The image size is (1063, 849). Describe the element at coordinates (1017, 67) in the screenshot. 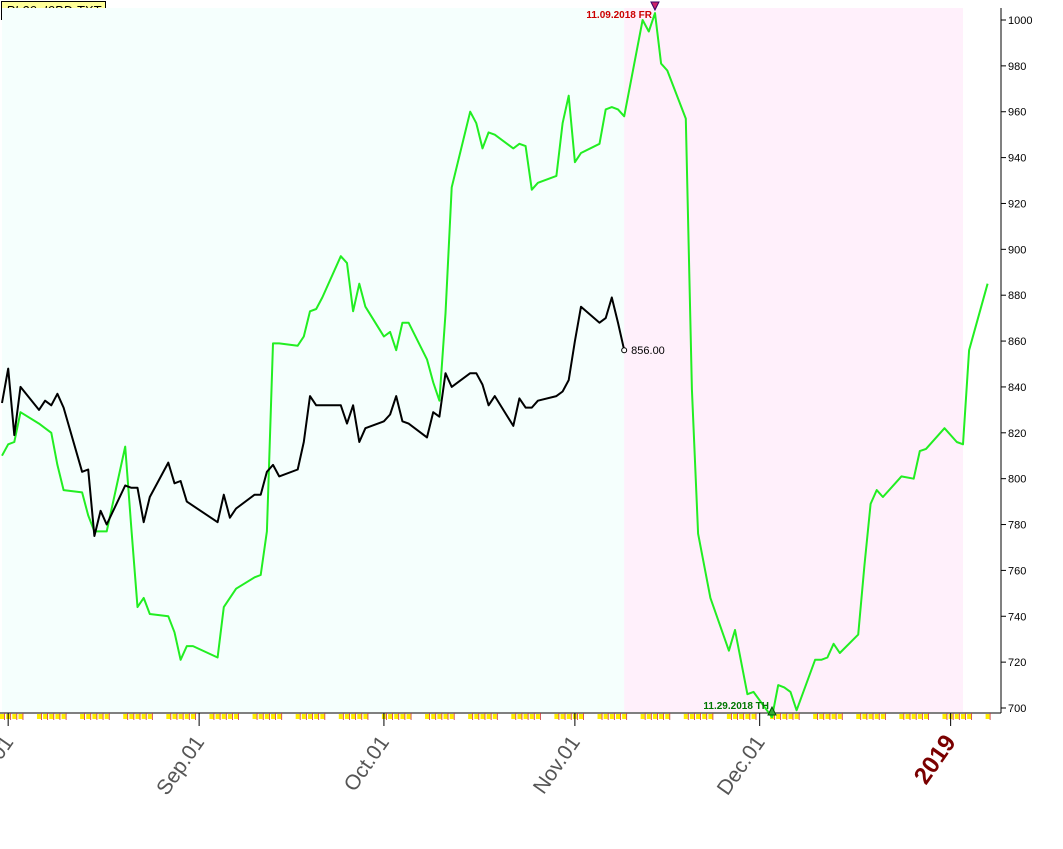

I see `y-tick-label-980: 980` at that location.